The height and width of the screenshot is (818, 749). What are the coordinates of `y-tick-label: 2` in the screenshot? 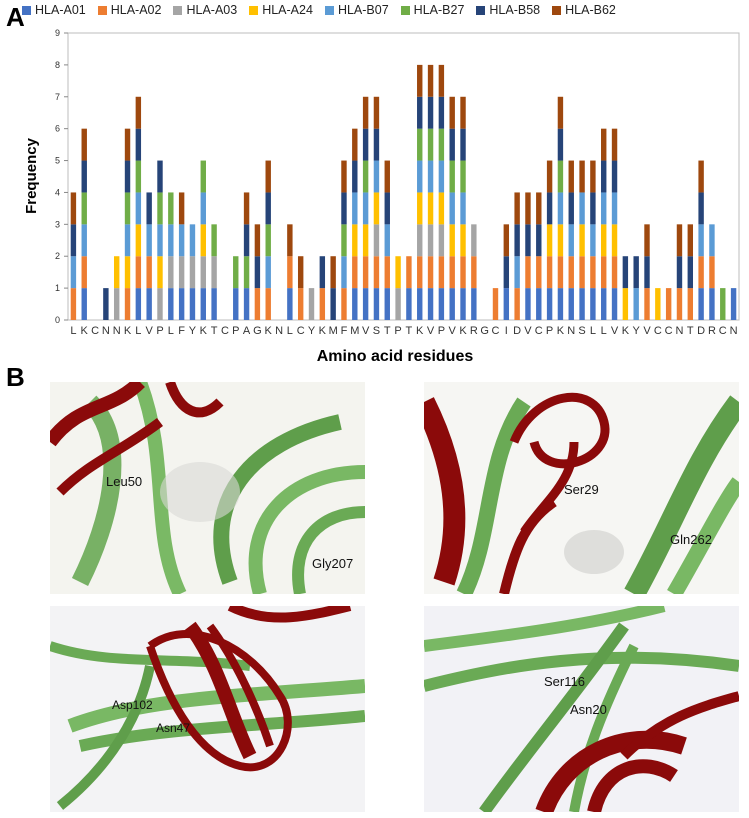 It's located at (57, 256).